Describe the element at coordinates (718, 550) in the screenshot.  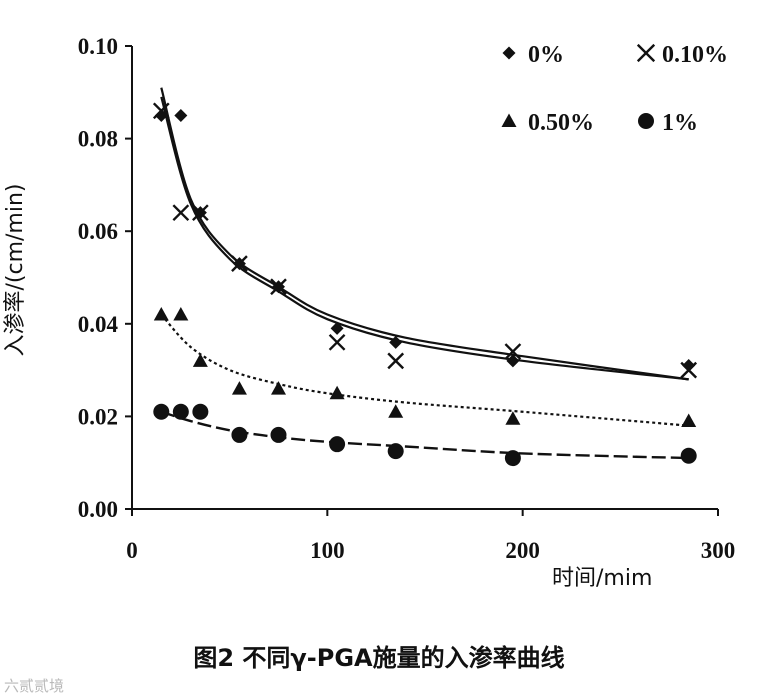
I see `x-tick-label: 300` at that location.